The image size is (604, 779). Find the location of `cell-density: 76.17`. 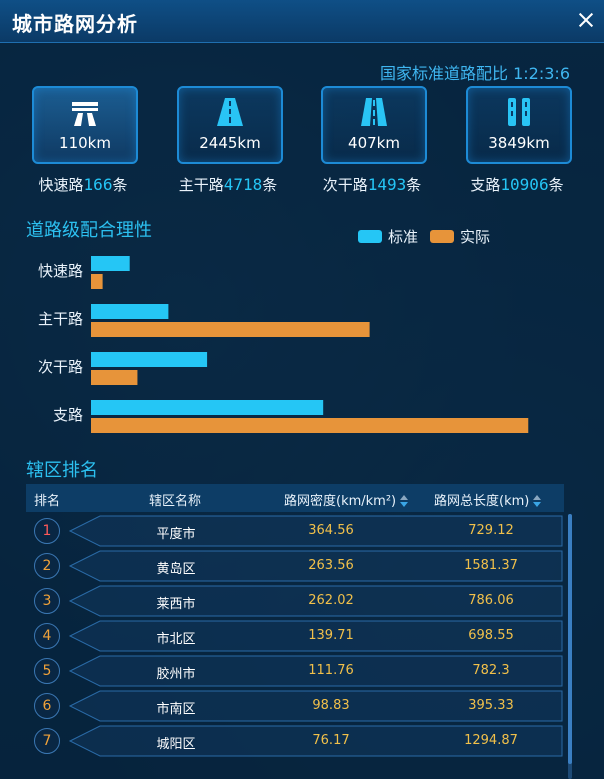

cell-density: 76.17 is located at coordinates (331, 740).